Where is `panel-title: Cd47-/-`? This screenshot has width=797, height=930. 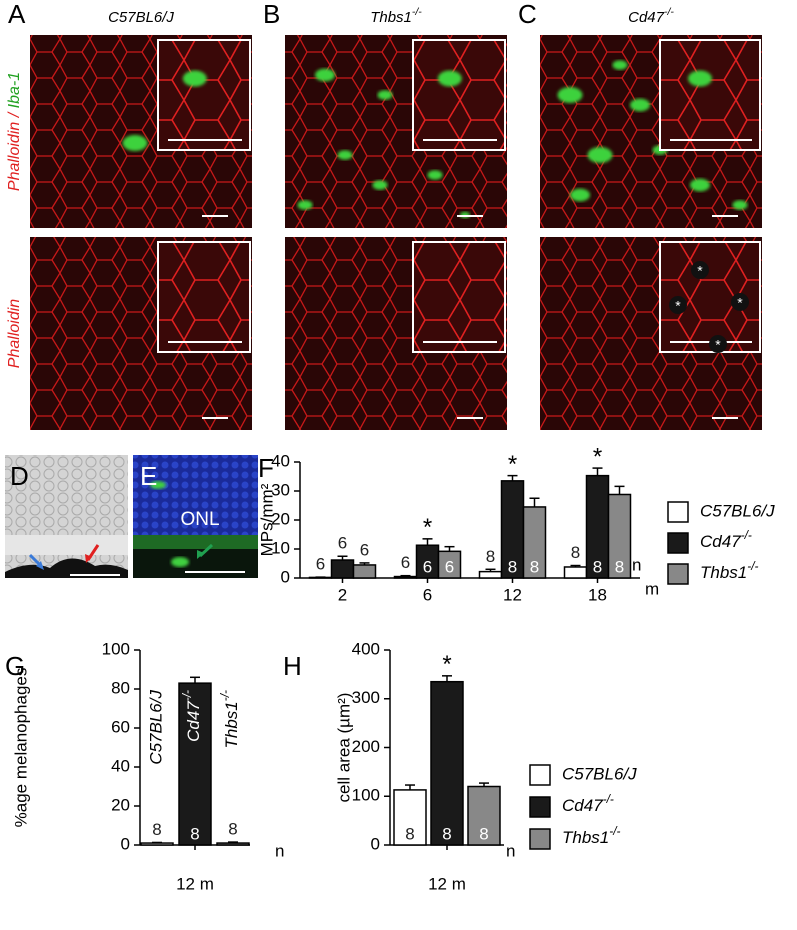 panel-title: Cd47-/- is located at coordinates (651, 16).